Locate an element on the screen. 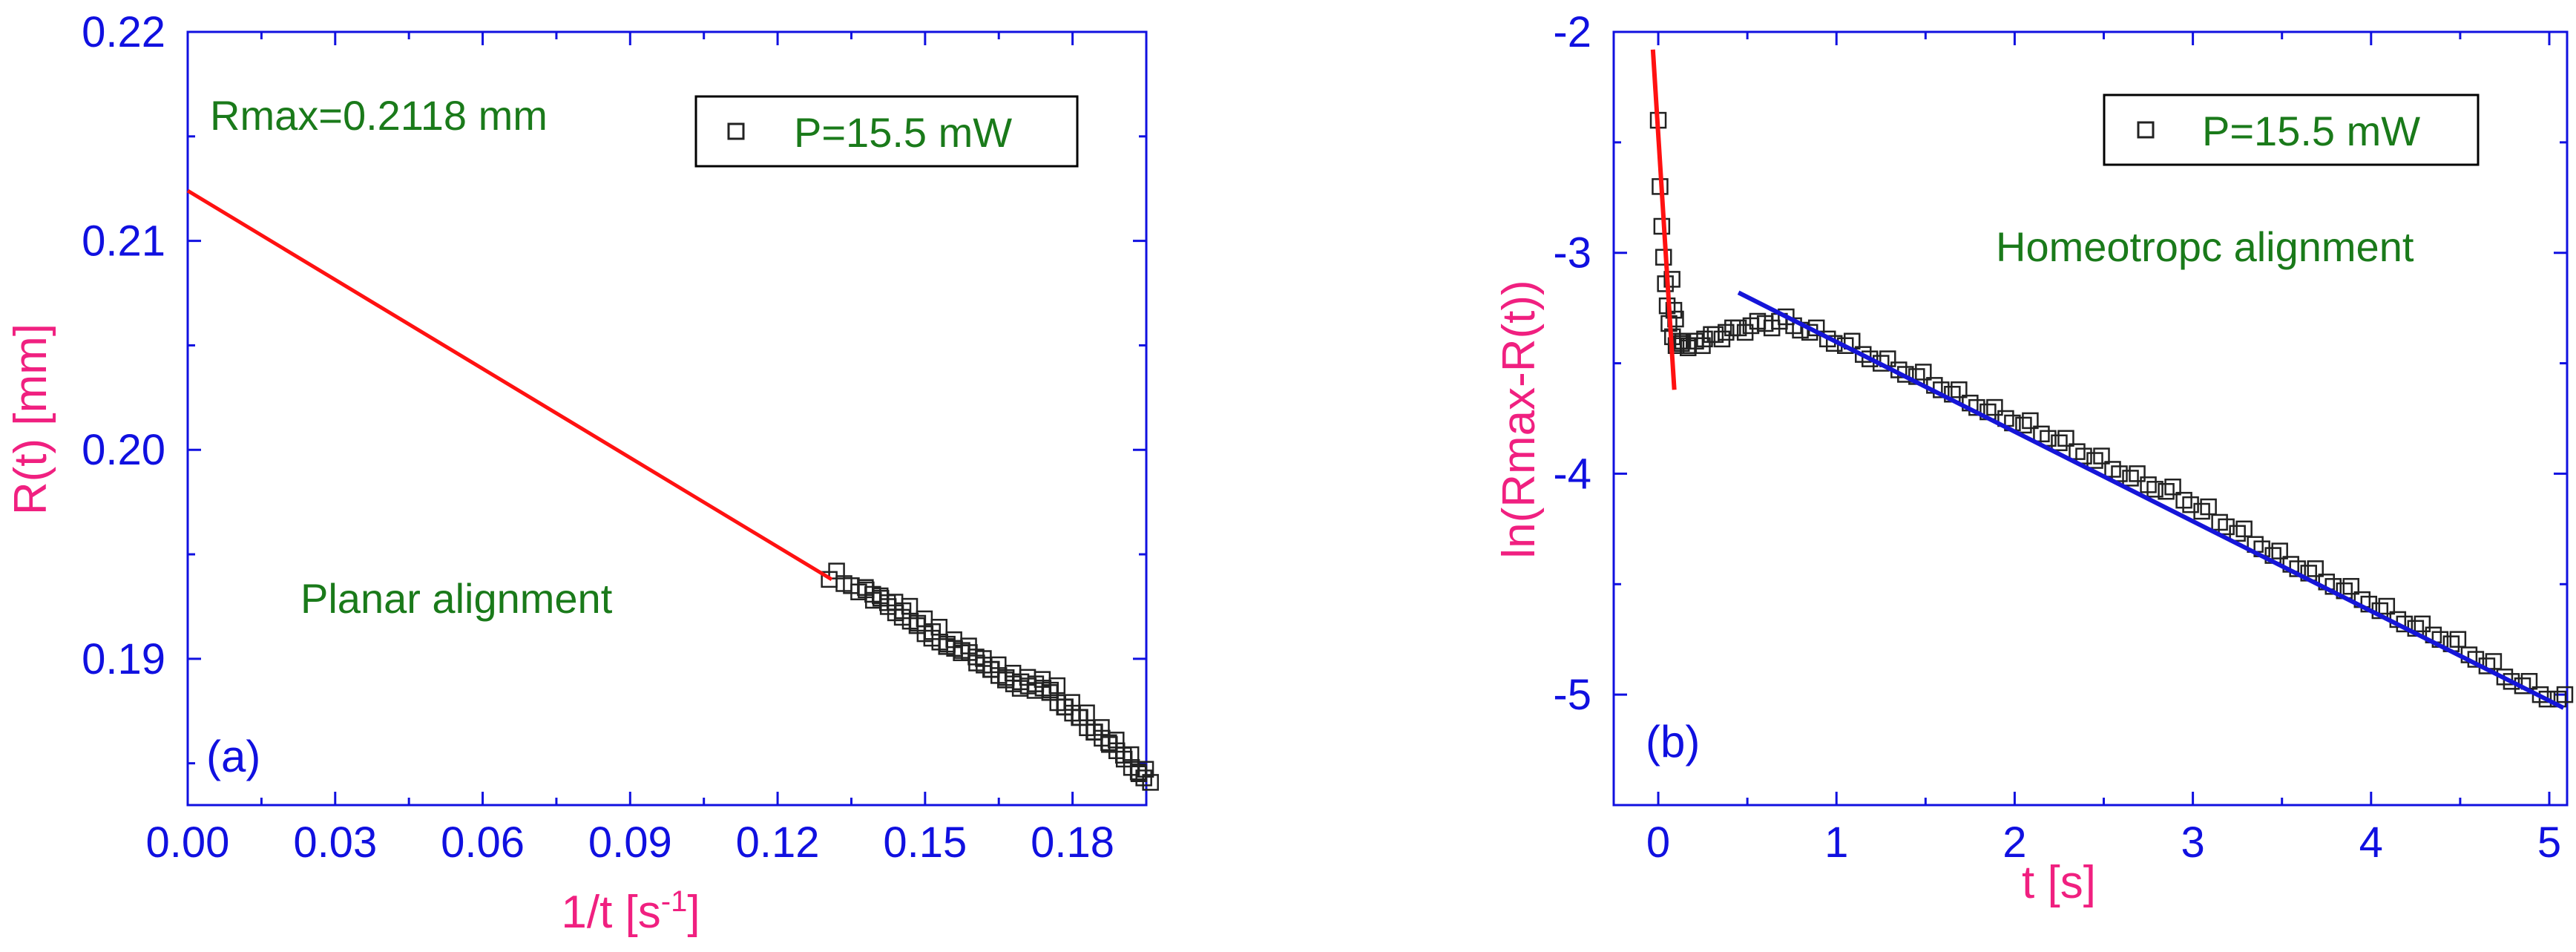  panel-a-y-tick-label: 0.20 is located at coordinates (123, 450).